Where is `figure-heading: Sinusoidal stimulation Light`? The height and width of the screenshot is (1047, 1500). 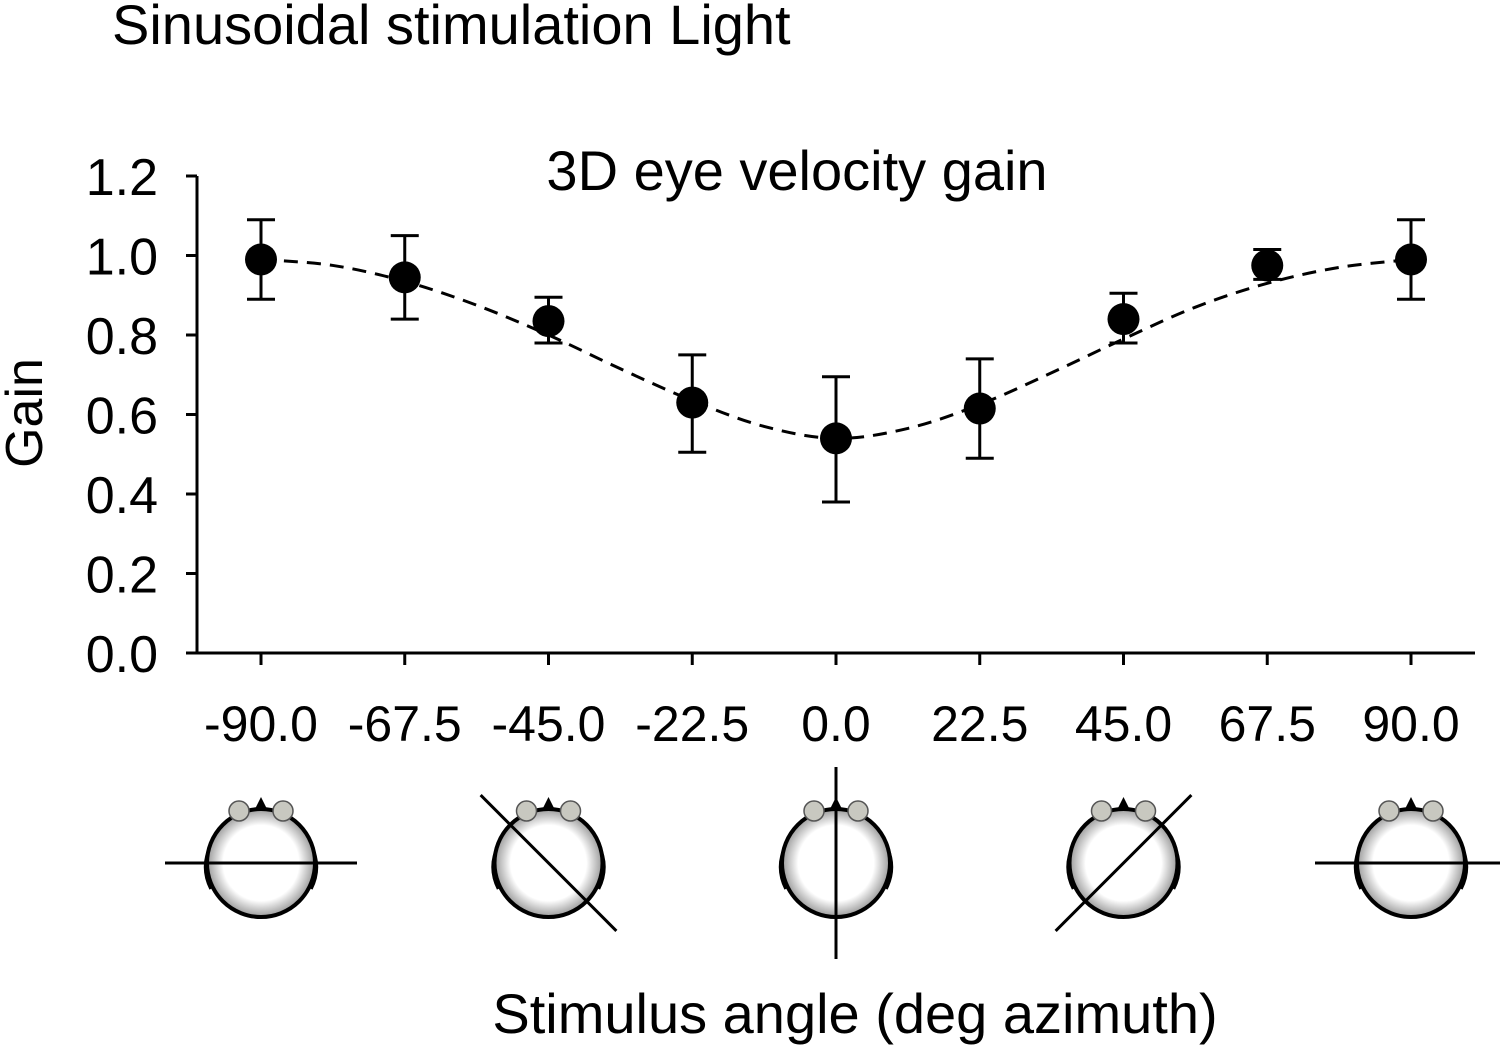 figure-heading: Sinusoidal stimulation Light is located at coordinates (451, 28).